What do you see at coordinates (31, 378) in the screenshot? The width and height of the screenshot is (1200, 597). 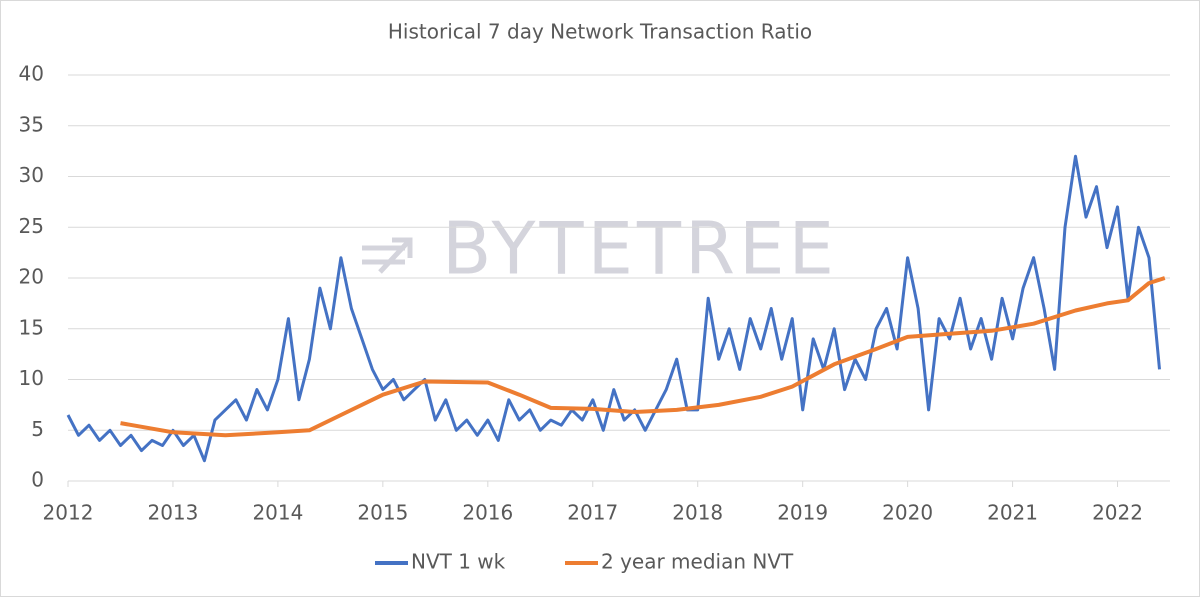 I see `y-tick-label: 10` at bounding box center [31, 378].